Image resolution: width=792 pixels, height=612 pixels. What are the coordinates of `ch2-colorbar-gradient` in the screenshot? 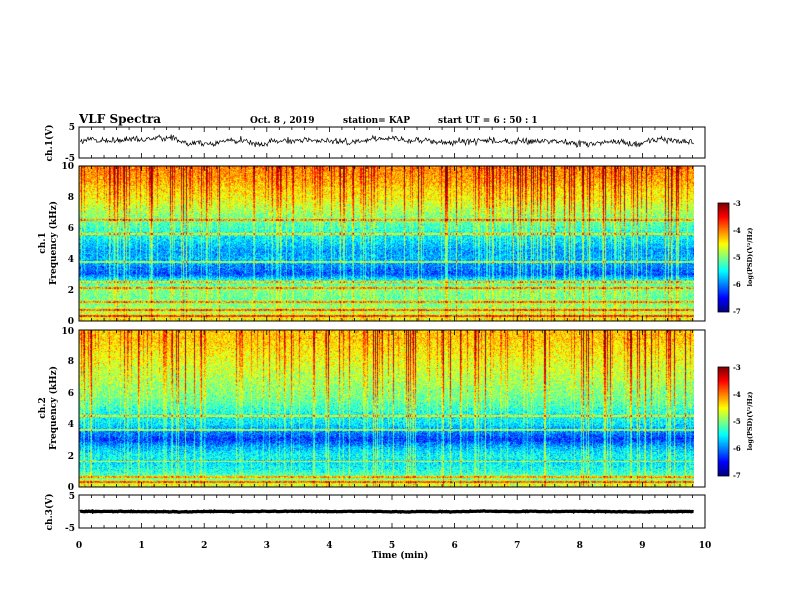 It's located at (723, 421).